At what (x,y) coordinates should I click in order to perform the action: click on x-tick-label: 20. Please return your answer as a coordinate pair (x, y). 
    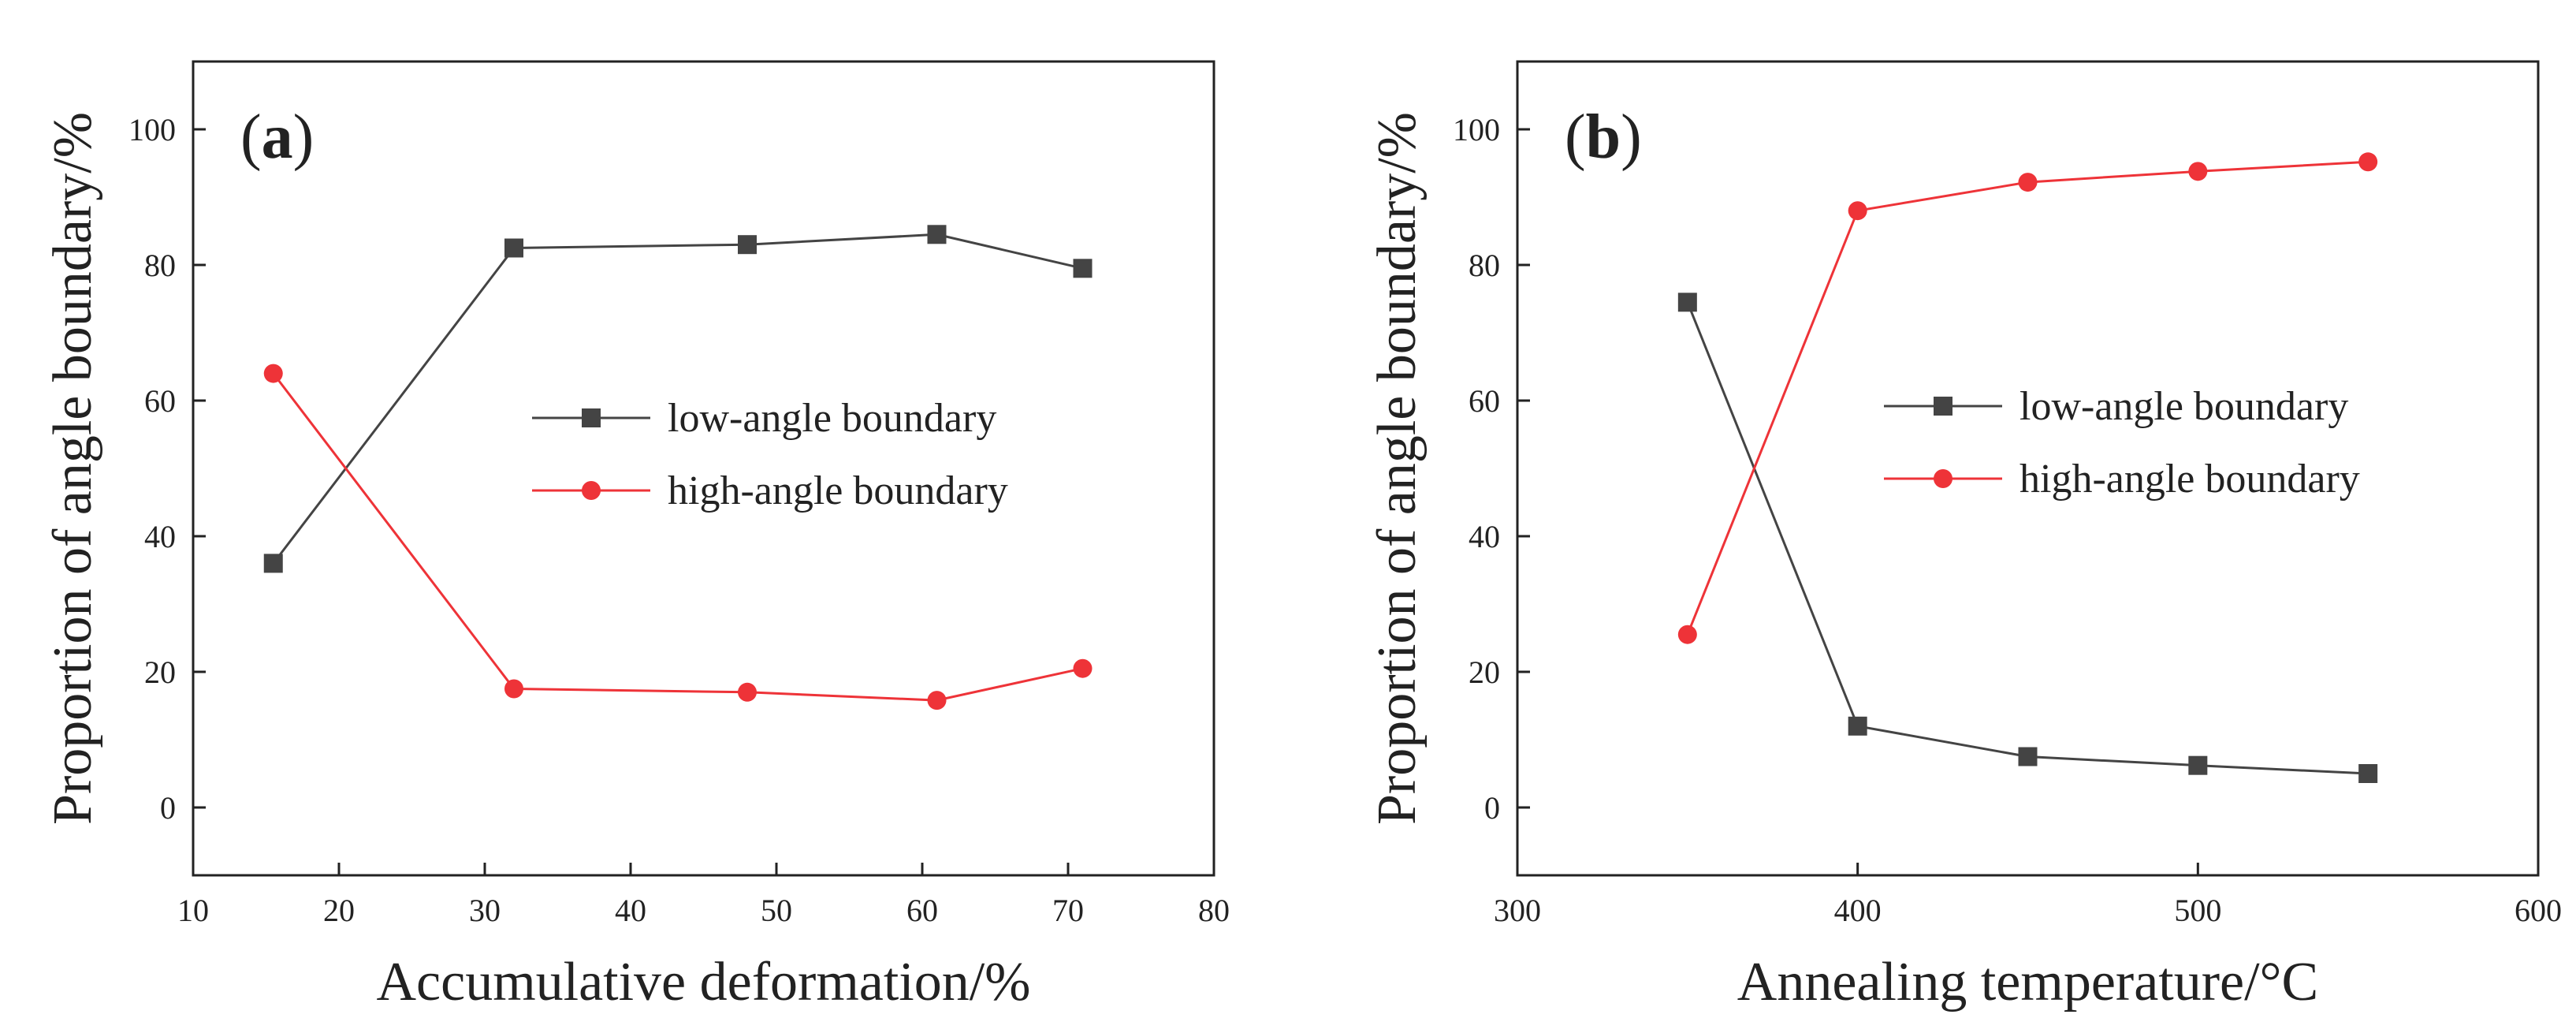
    Looking at the image, I should click on (339, 910).